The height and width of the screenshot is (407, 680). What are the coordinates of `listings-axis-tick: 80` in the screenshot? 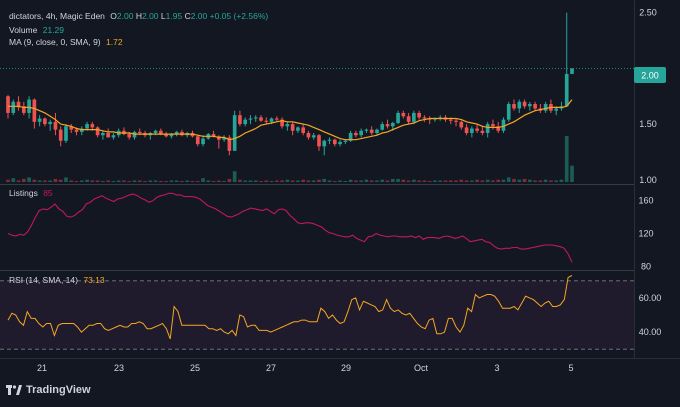 It's located at (646, 266).